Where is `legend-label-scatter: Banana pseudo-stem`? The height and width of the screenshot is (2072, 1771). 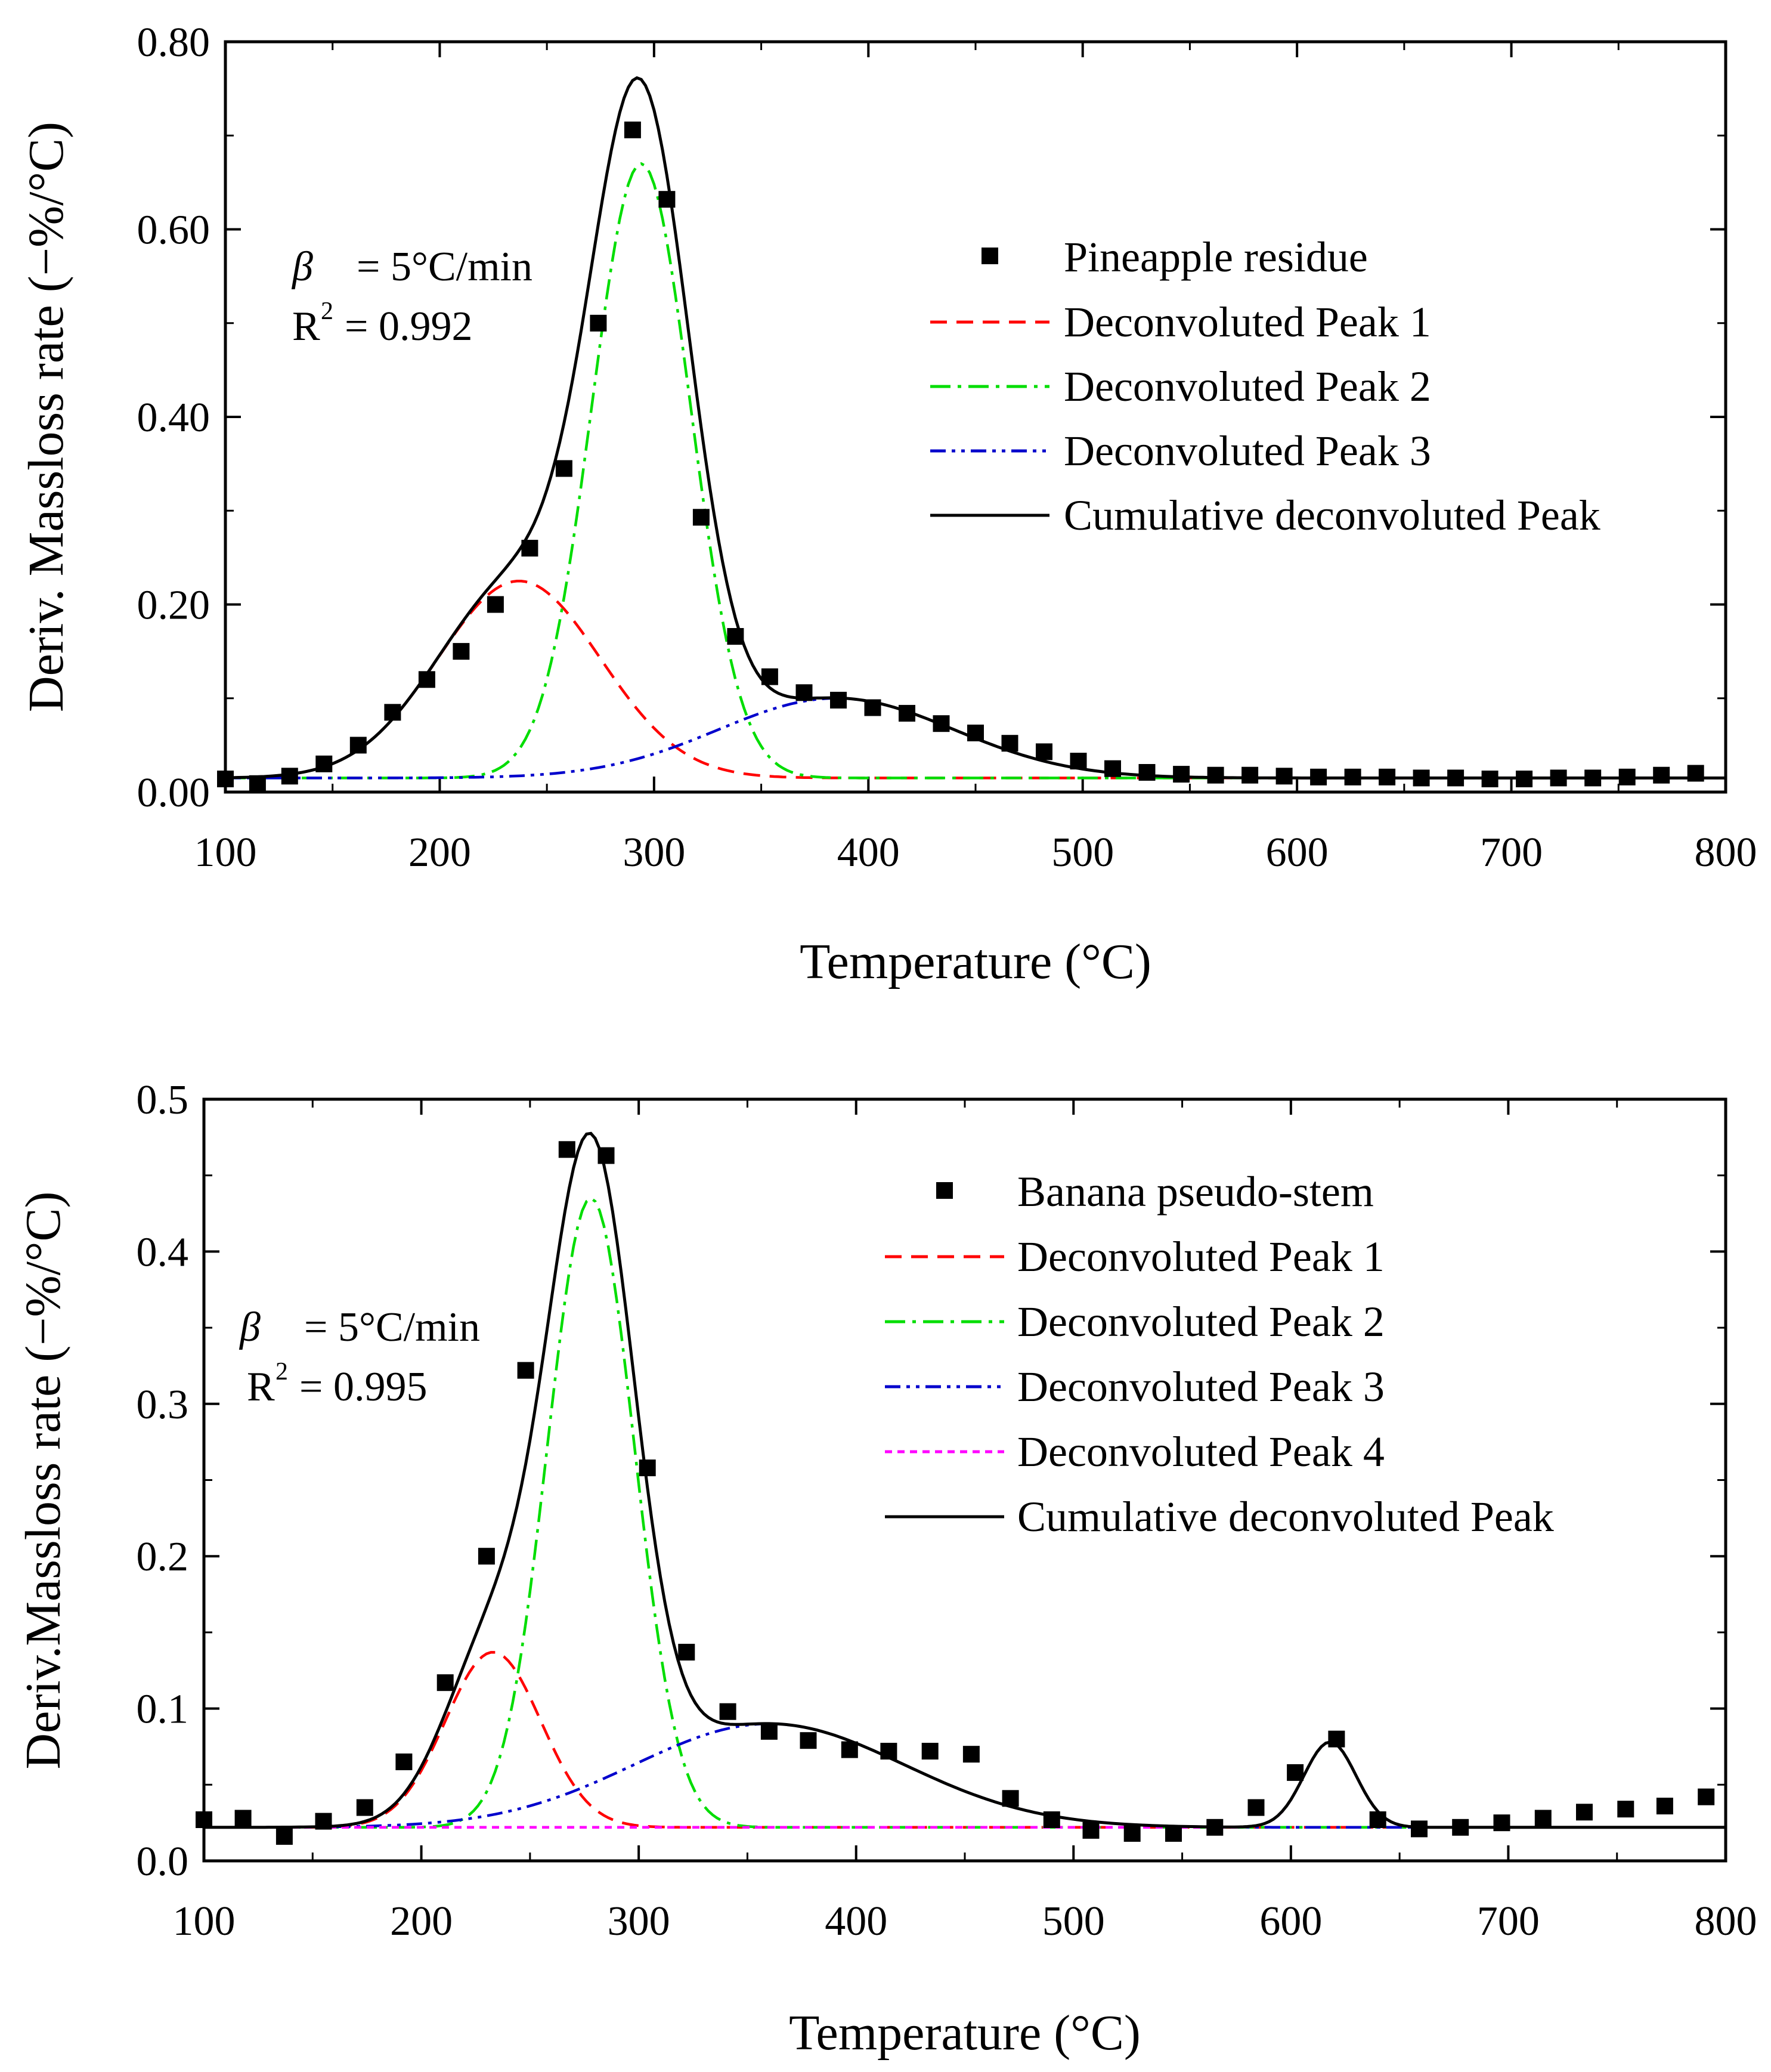 legend-label-scatter: Banana pseudo-stem is located at coordinates (1196, 1192).